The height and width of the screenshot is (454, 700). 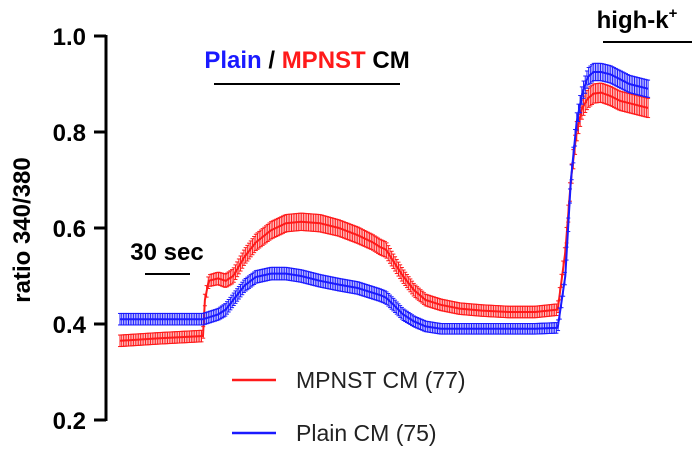 I want to click on legend-label: MPNST CM (77), so click(x=381, y=380).